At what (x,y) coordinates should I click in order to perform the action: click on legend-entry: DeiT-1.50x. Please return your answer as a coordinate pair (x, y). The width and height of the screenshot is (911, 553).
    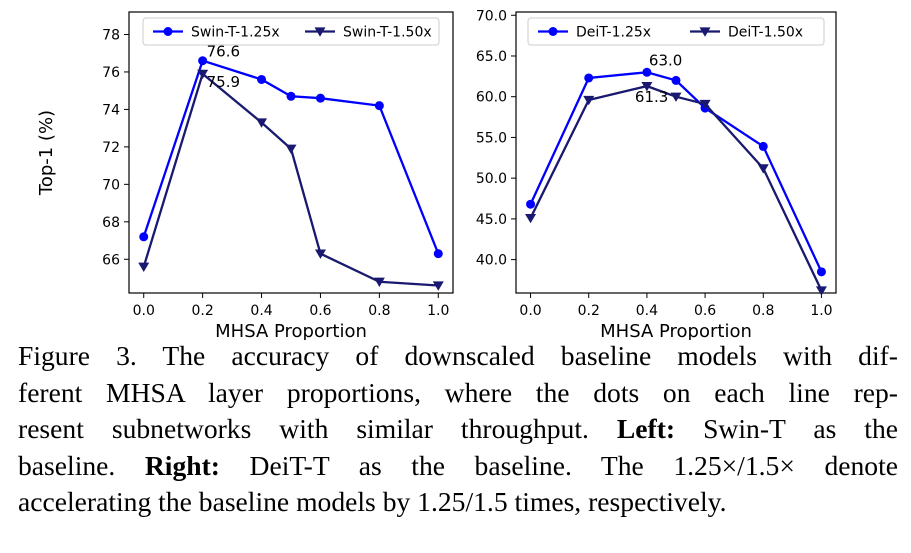
    Looking at the image, I should click on (765, 33).